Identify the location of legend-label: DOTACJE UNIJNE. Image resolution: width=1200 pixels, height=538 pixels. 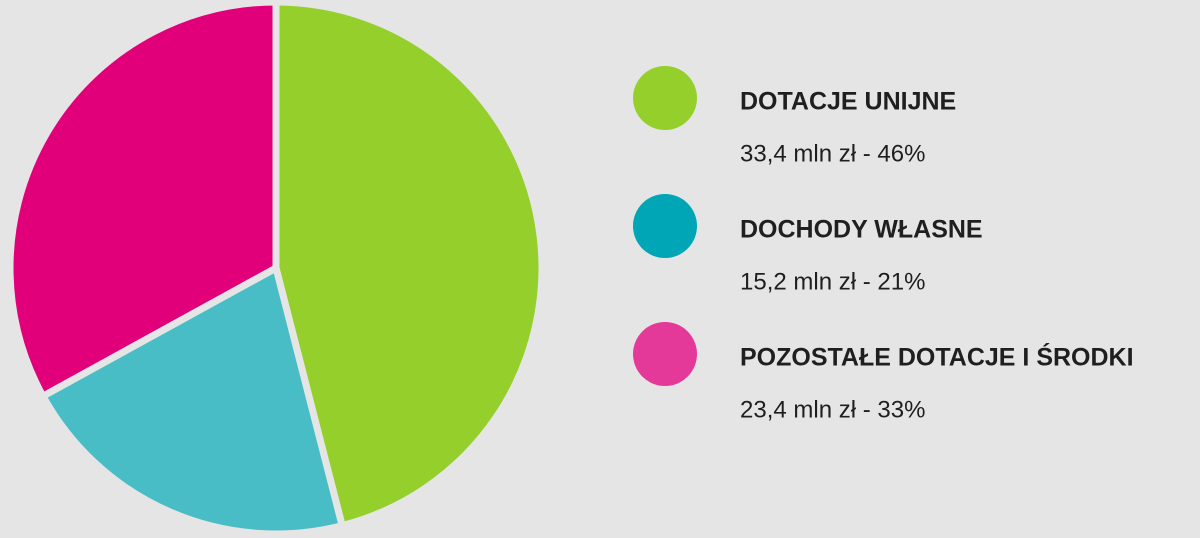
(848, 102).